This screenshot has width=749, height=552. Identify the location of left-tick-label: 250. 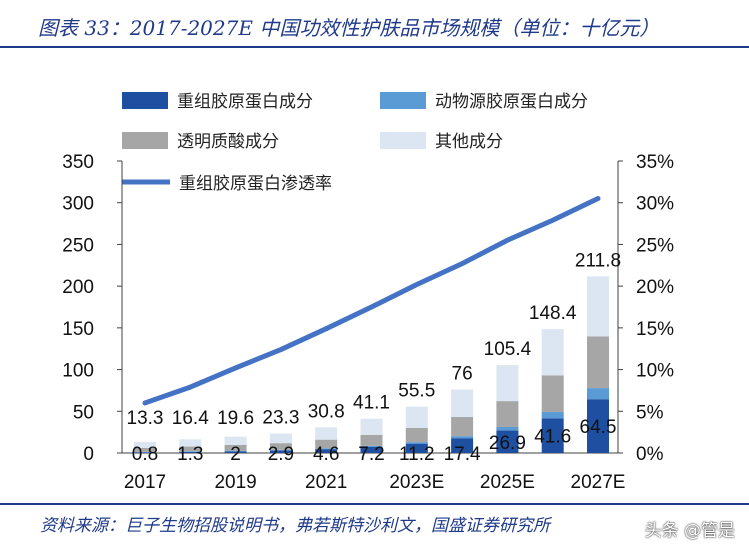
(78, 245).